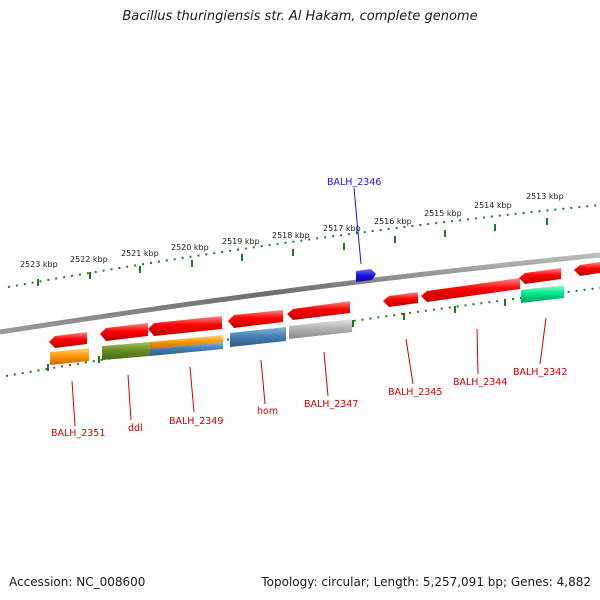  Describe the element at coordinates (190, 247) in the screenshot. I see `kbp-label: 2520 kbp` at that location.